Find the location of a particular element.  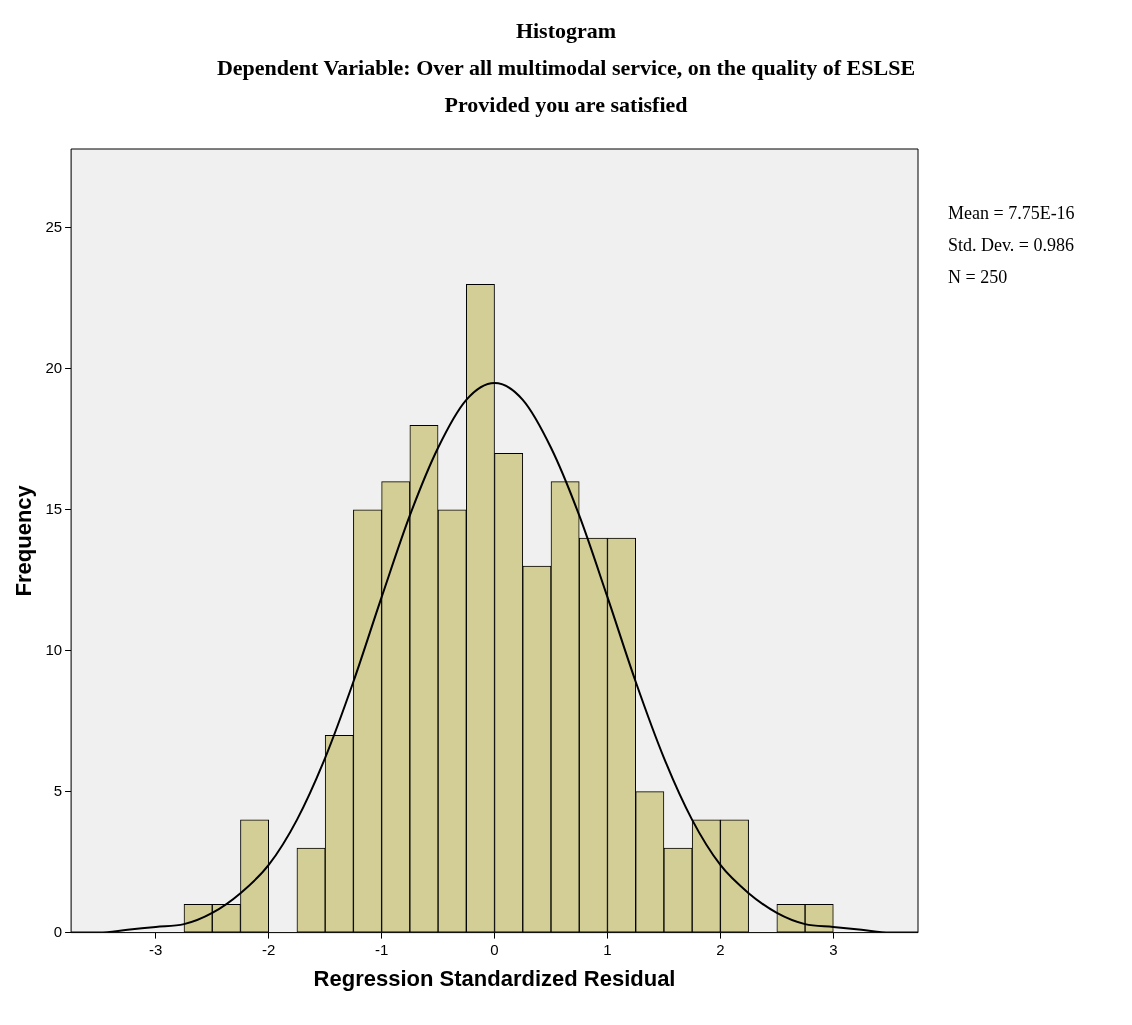

y-tick-label: 20 is located at coordinates (54, 367).